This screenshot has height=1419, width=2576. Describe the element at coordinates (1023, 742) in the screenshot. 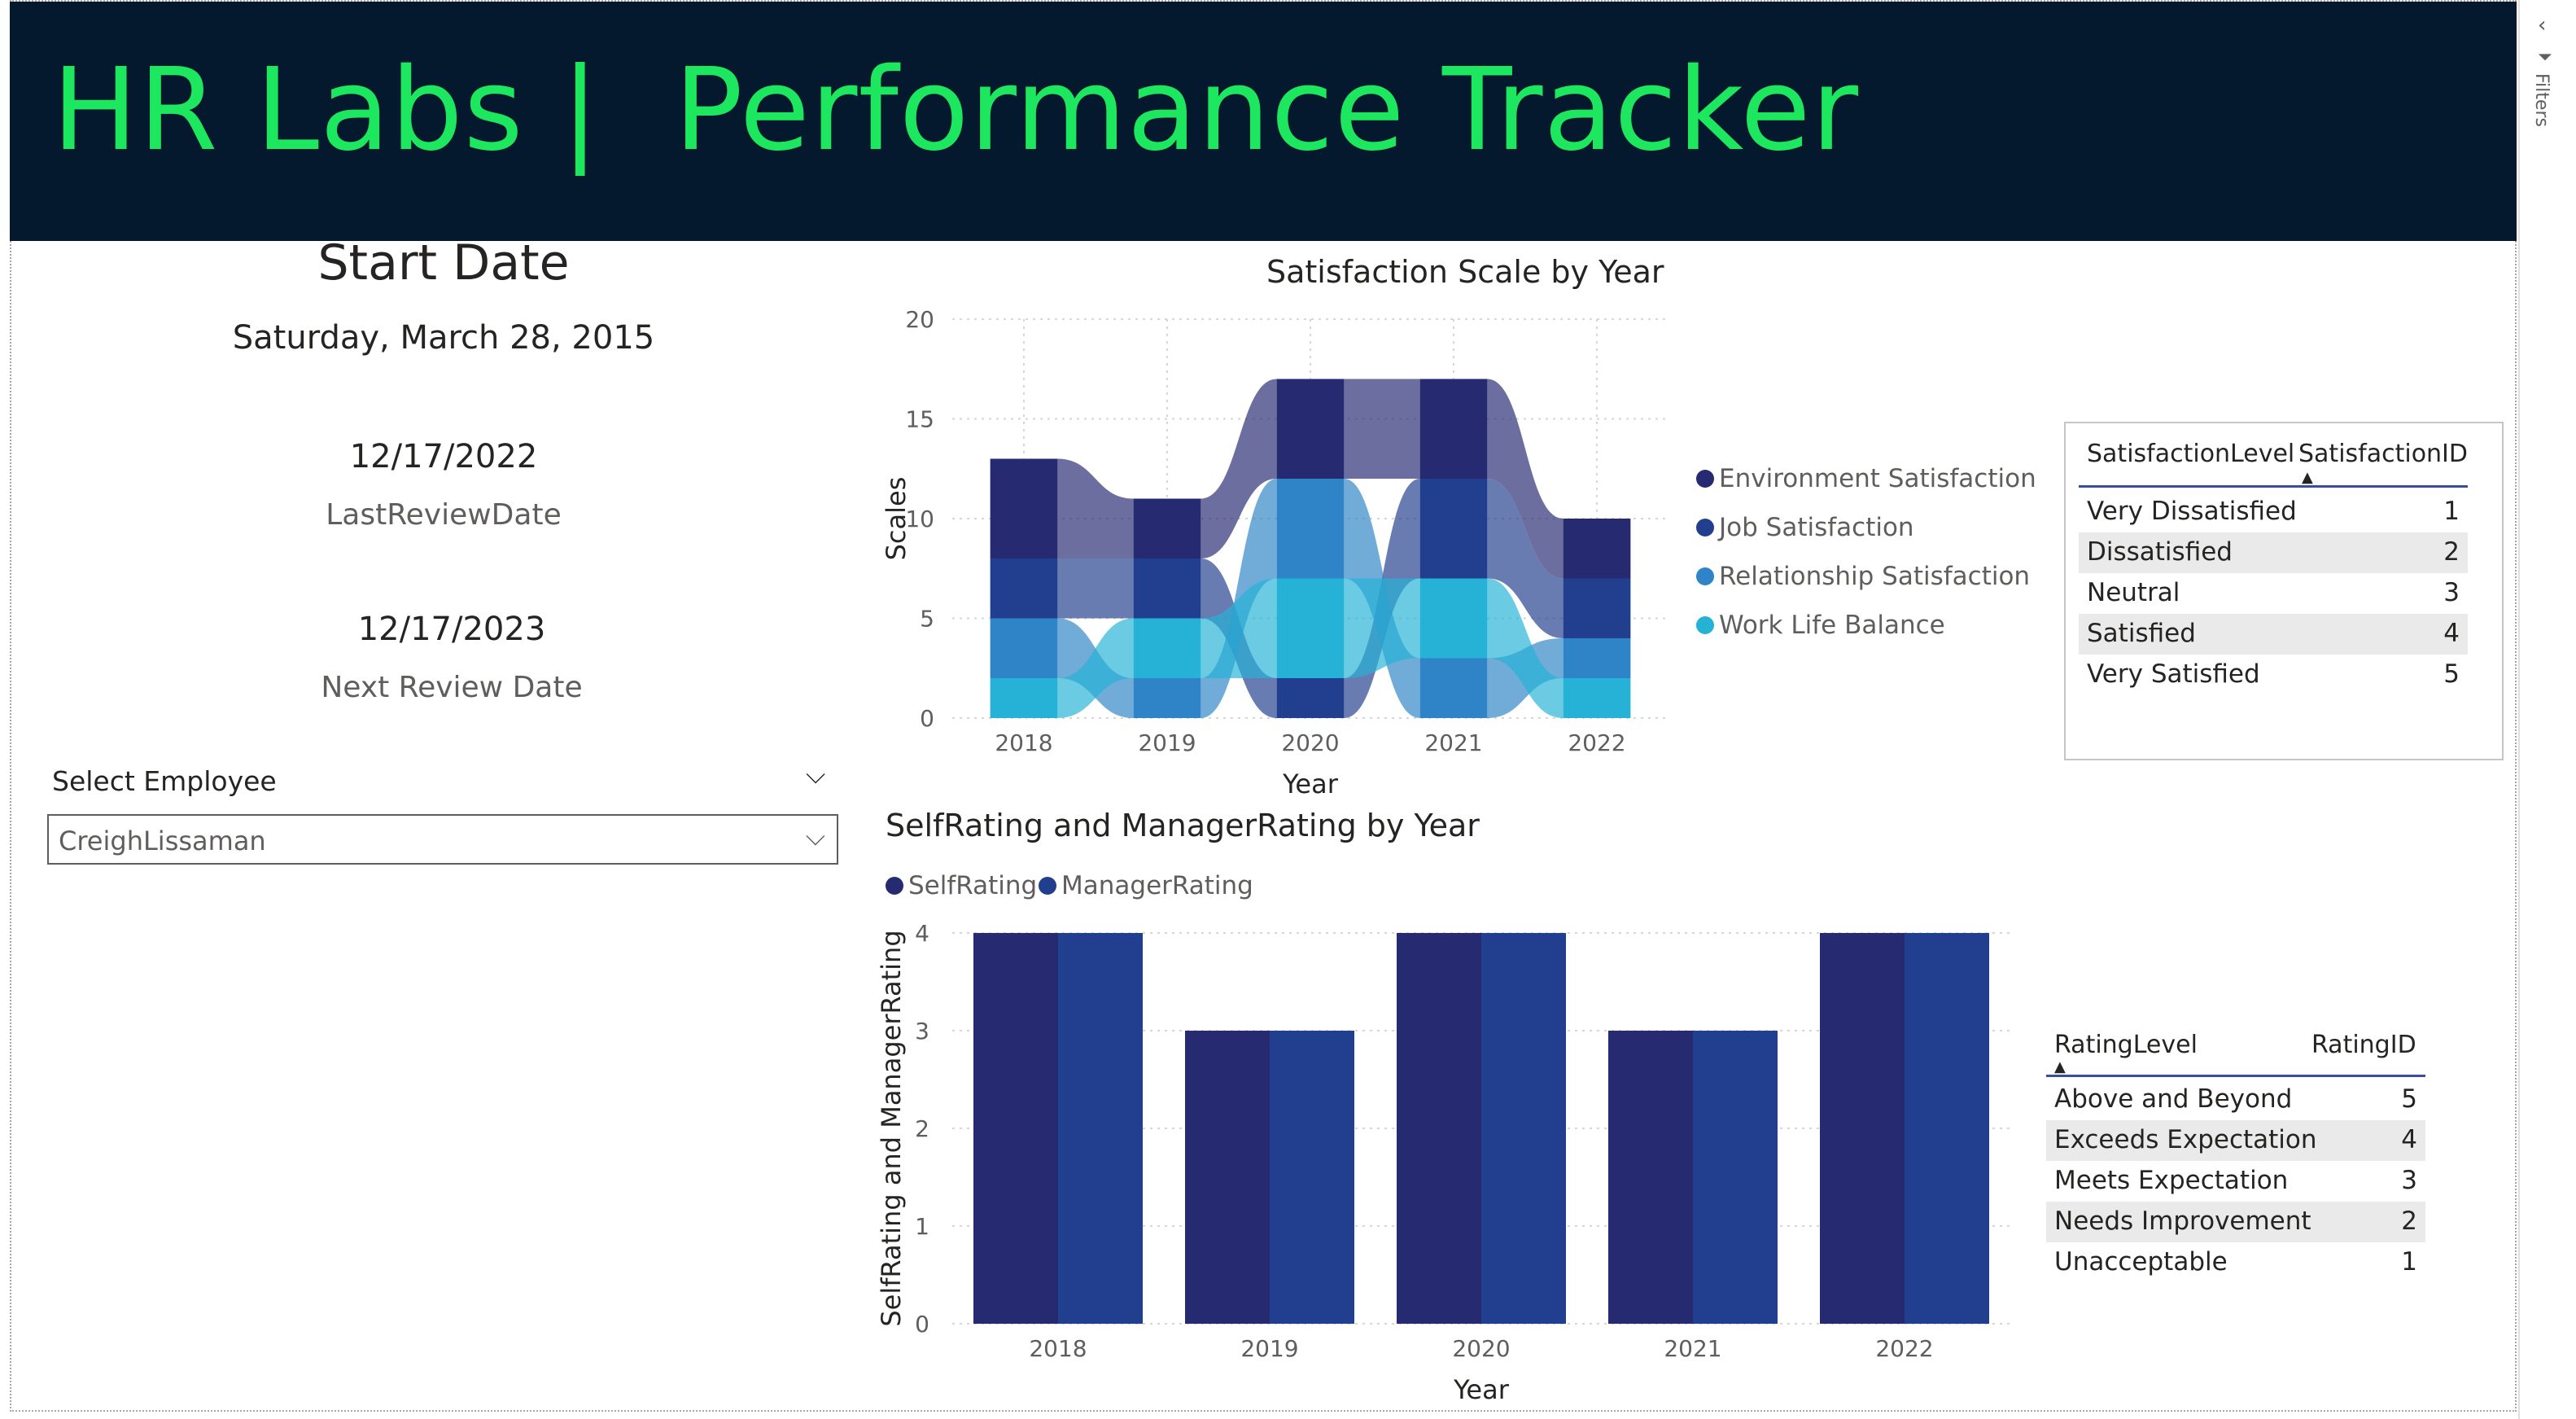

I see `x-tick-label: 2018` at that location.